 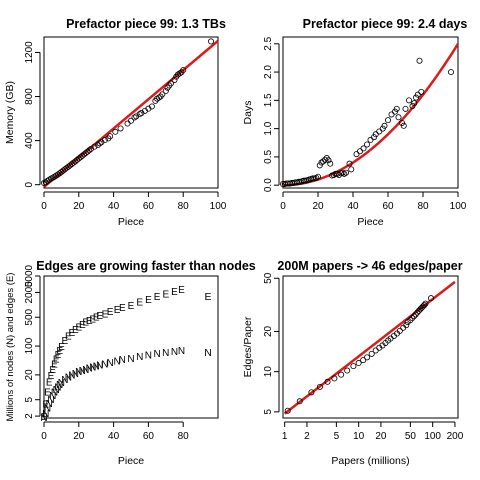 What do you see at coordinates (146, 24) in the screenshot?
I see `chart-title: Prefactor piece 99: 1.3 TBs` at bounding box center [146, 24].